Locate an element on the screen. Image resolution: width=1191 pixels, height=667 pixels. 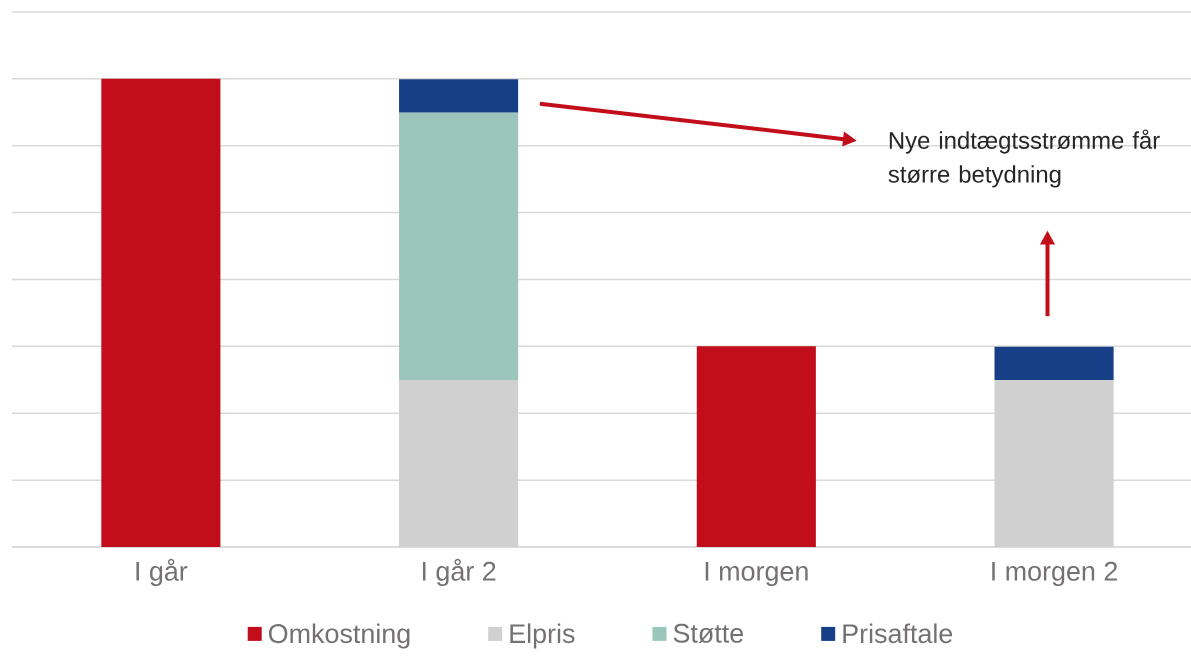
x-tick-label: I morgen is located at coordinates (756, 574).